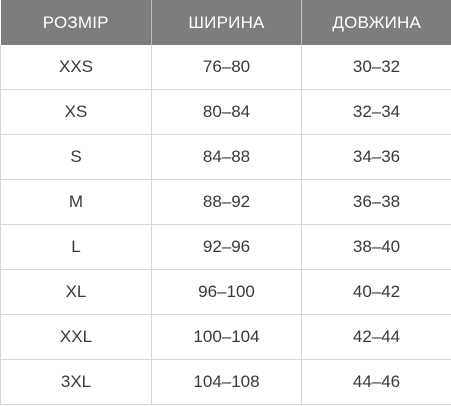 The height and width of the screenshot is (406, 451). I want to click on size-cell: S, so click(76, 157).